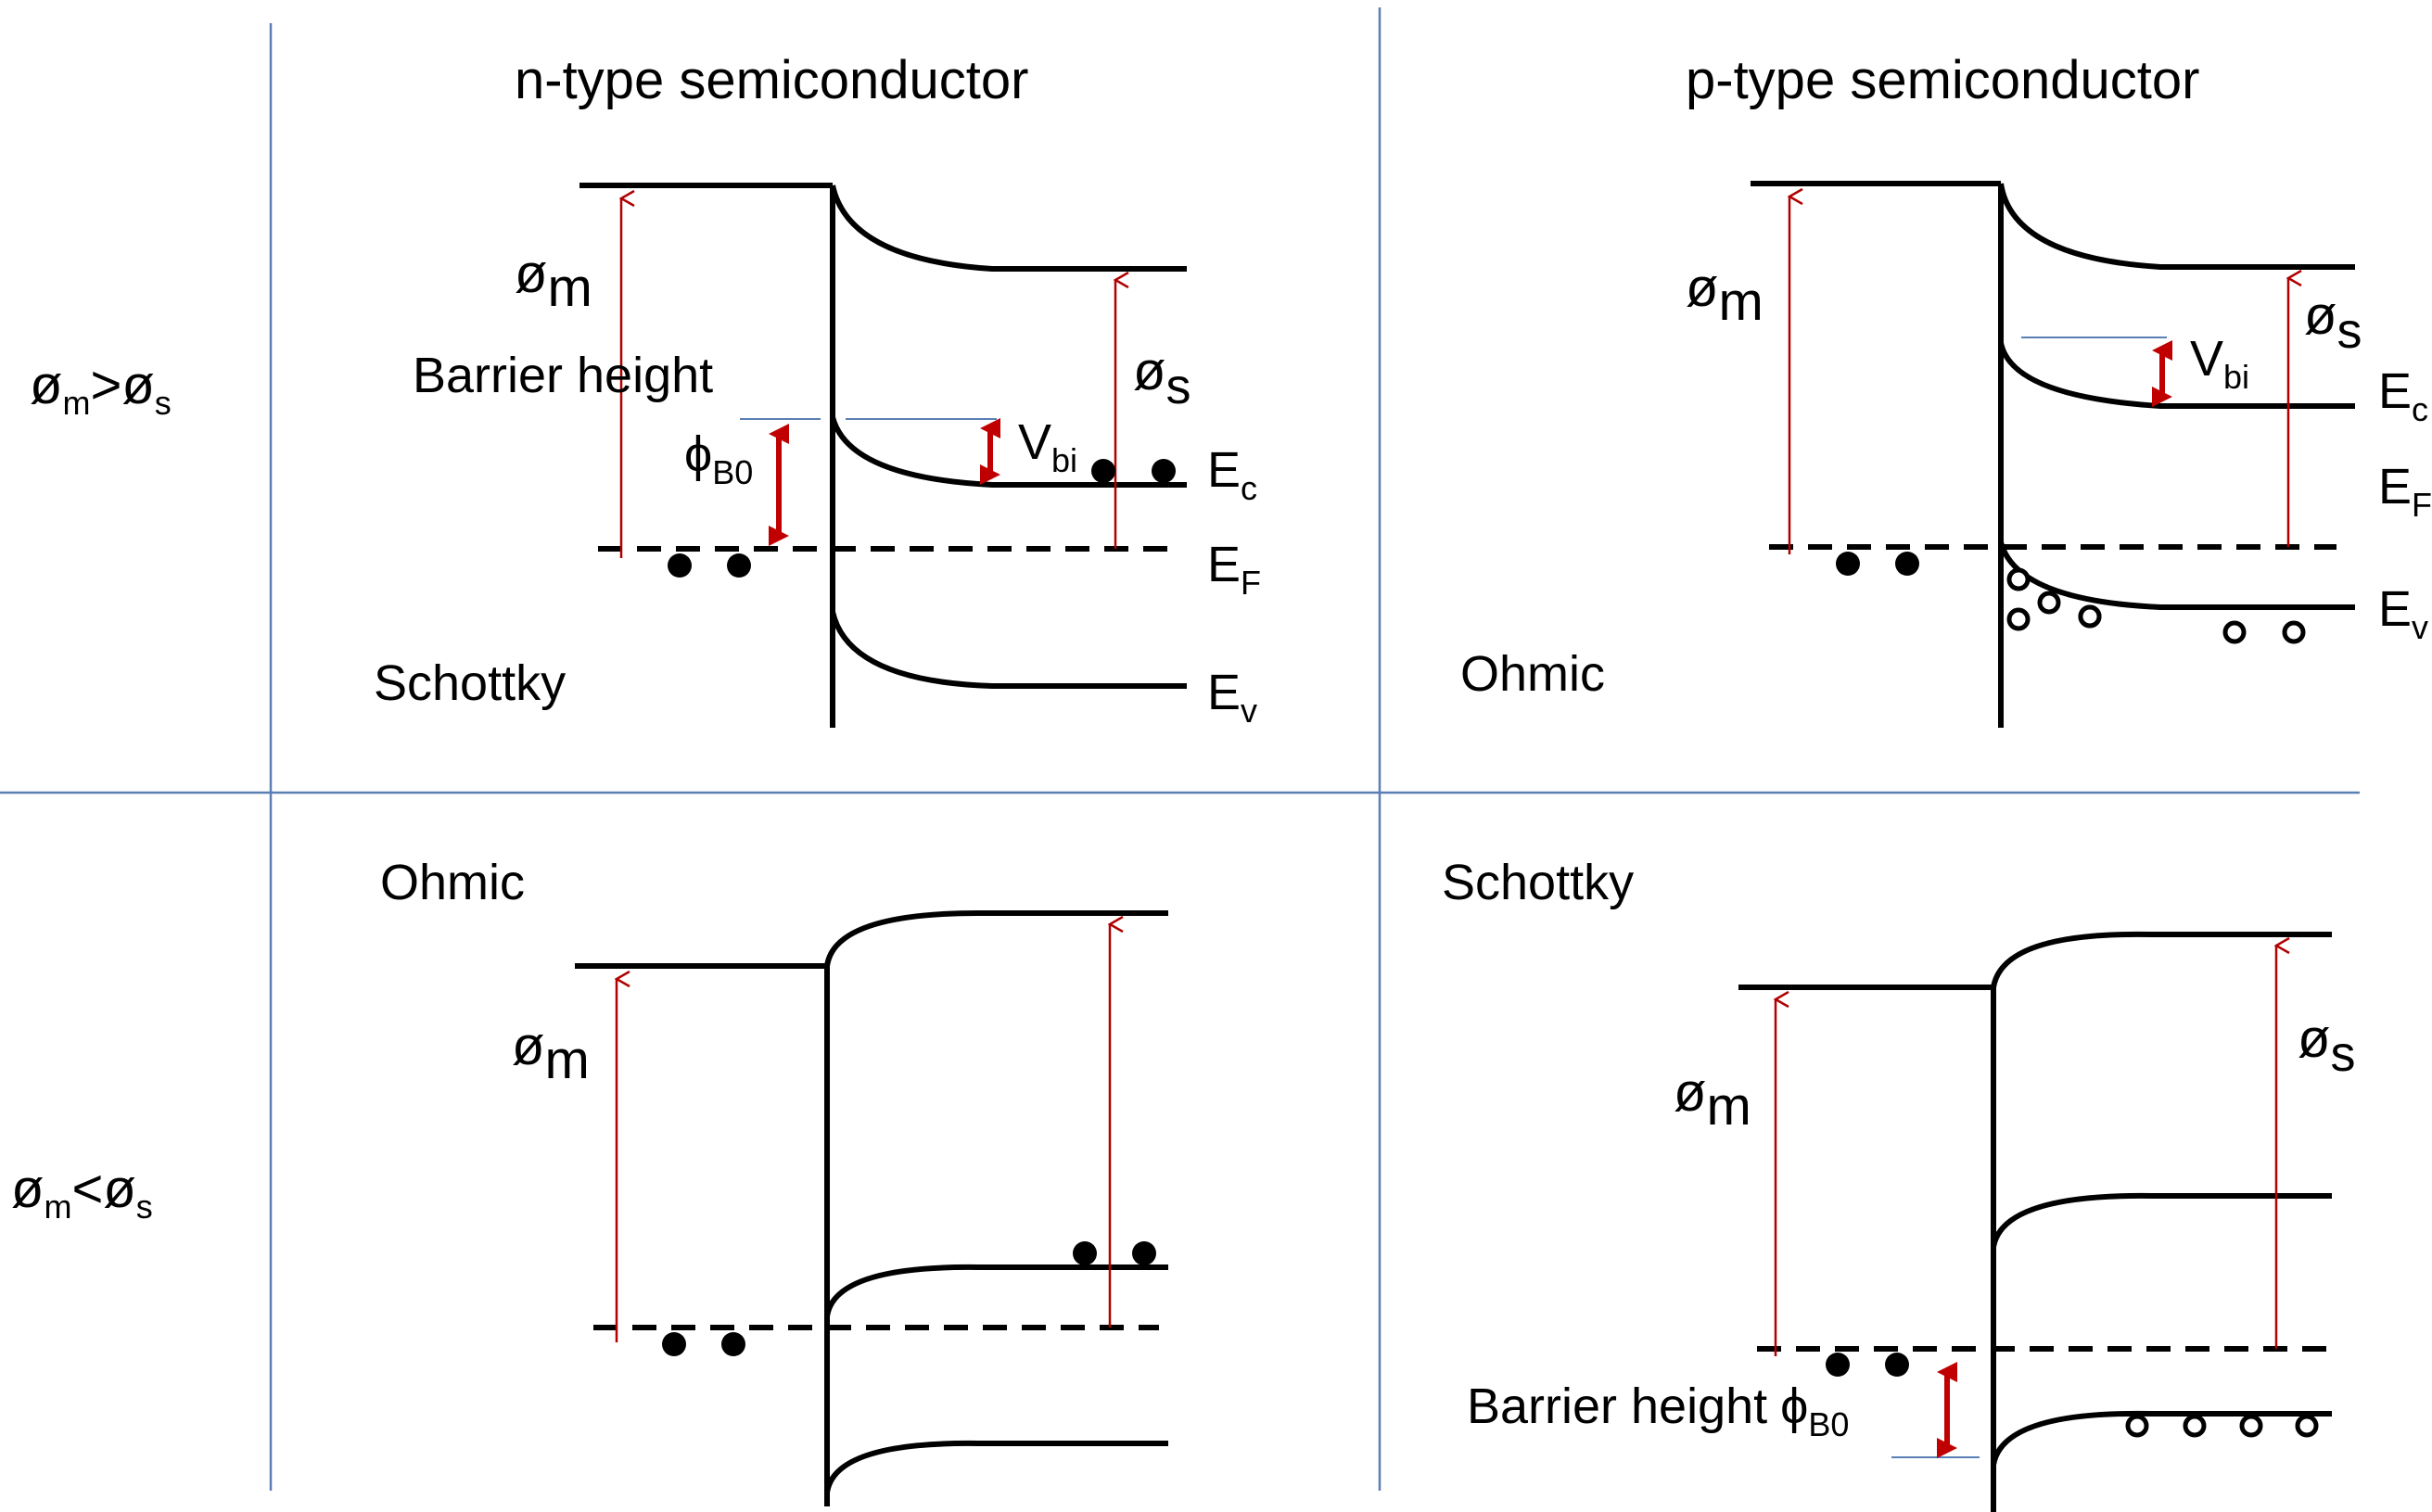 The width and height of the screenshot is (2432, 1512). What do you see at coordinates (163, 403) in the screenshot?
I see `row-top-s: s` at bounding box center [163, 403].